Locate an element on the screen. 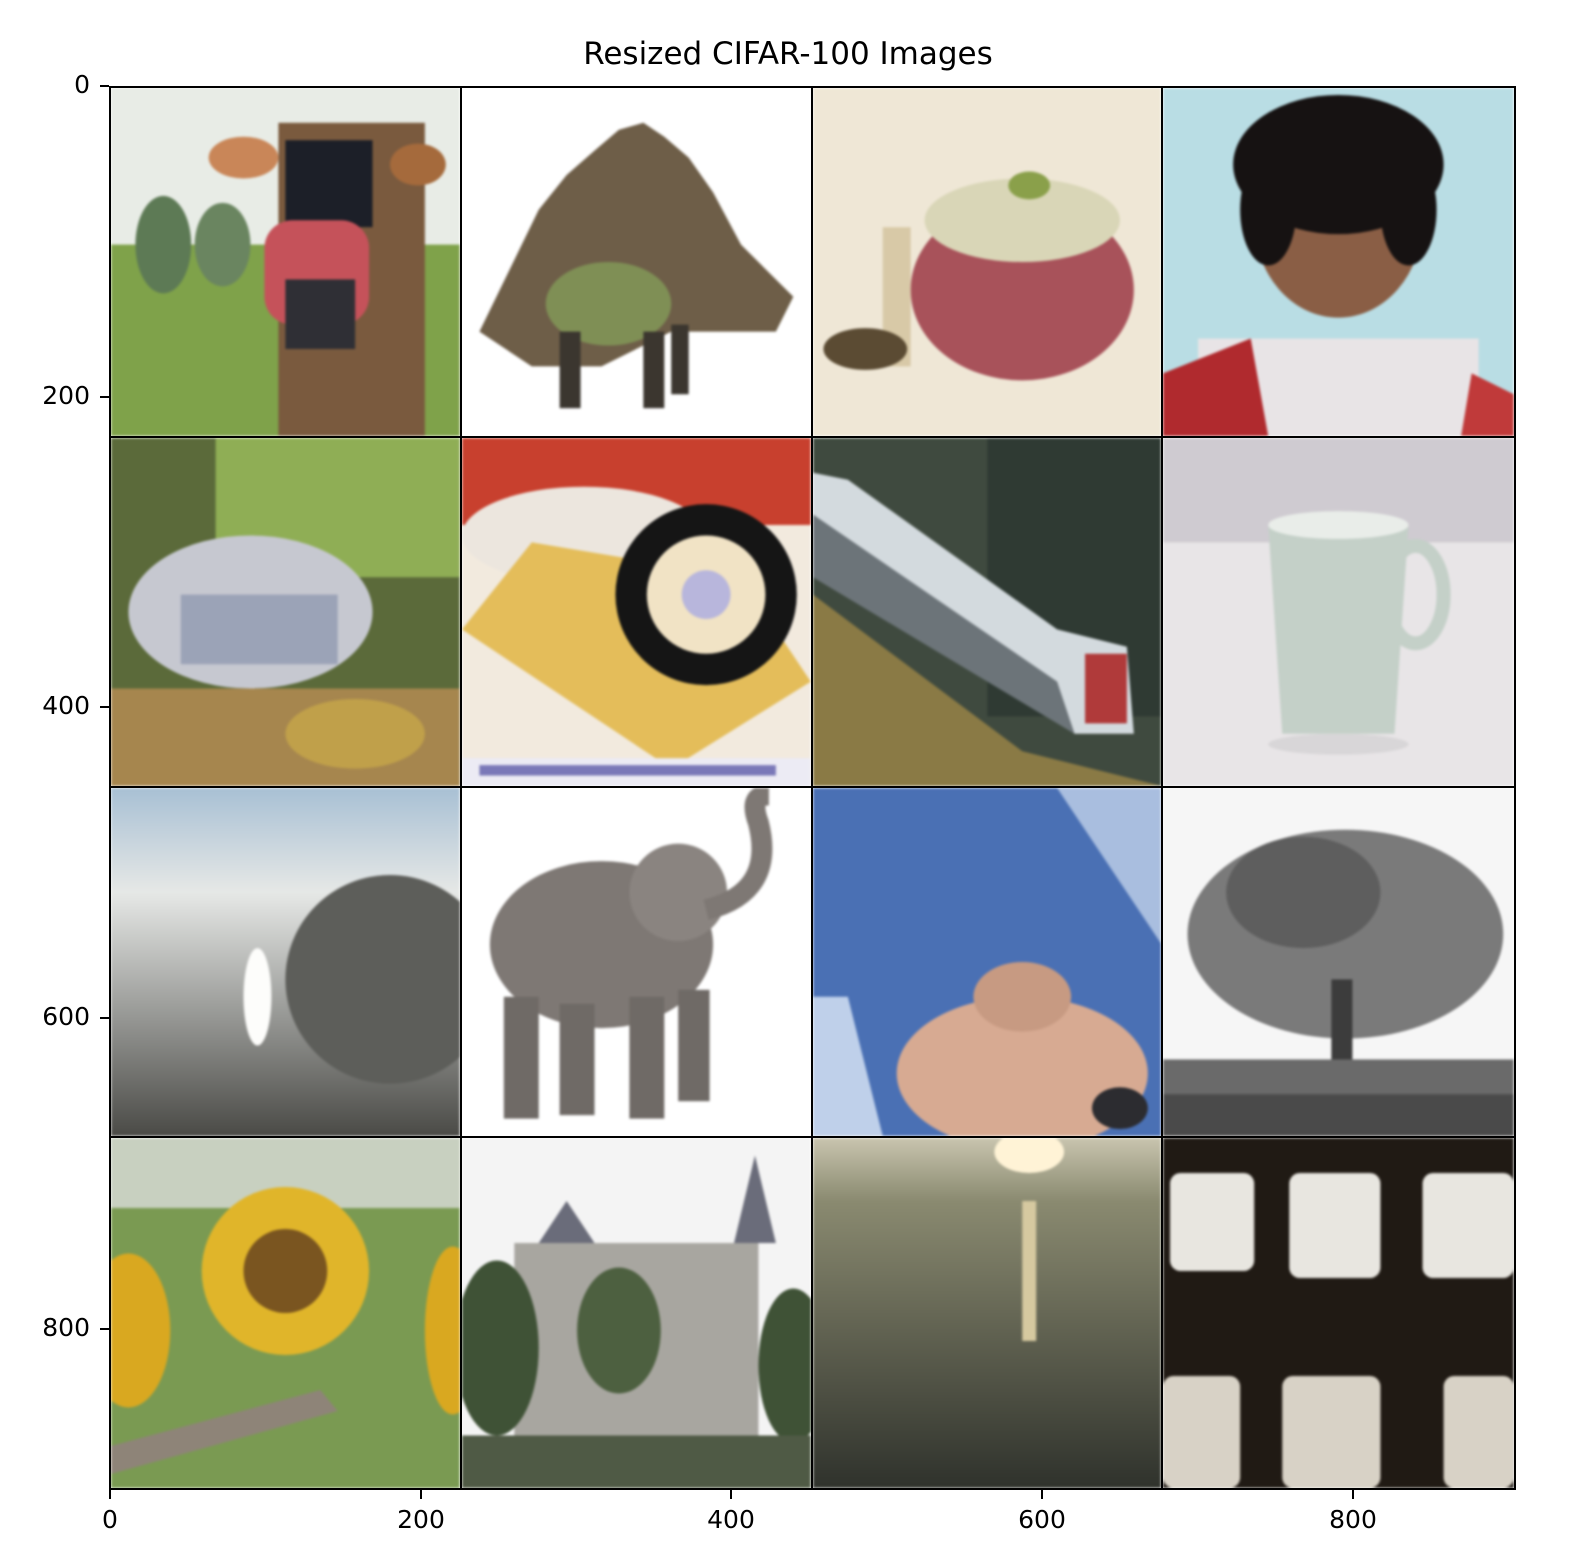 This screenshot has height=1568, width=1576. image-elephant is located at coordinates (637, 963).